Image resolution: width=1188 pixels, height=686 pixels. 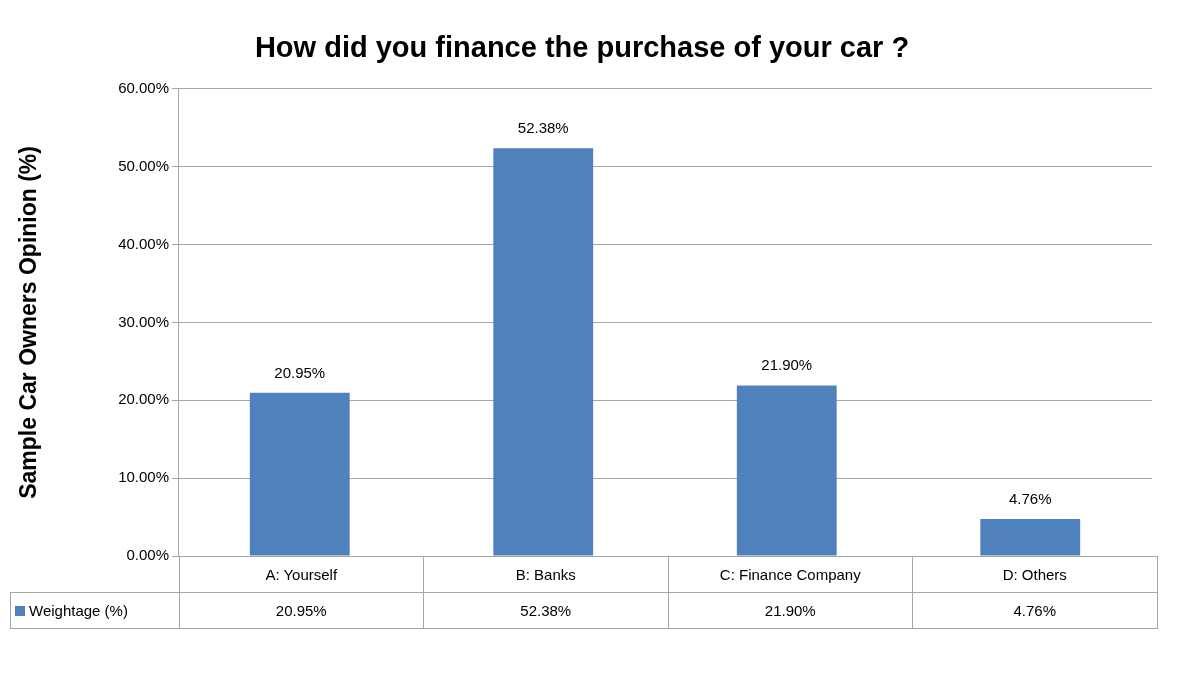 I want to click on text: 20.95%, so click(x=300, y=372).